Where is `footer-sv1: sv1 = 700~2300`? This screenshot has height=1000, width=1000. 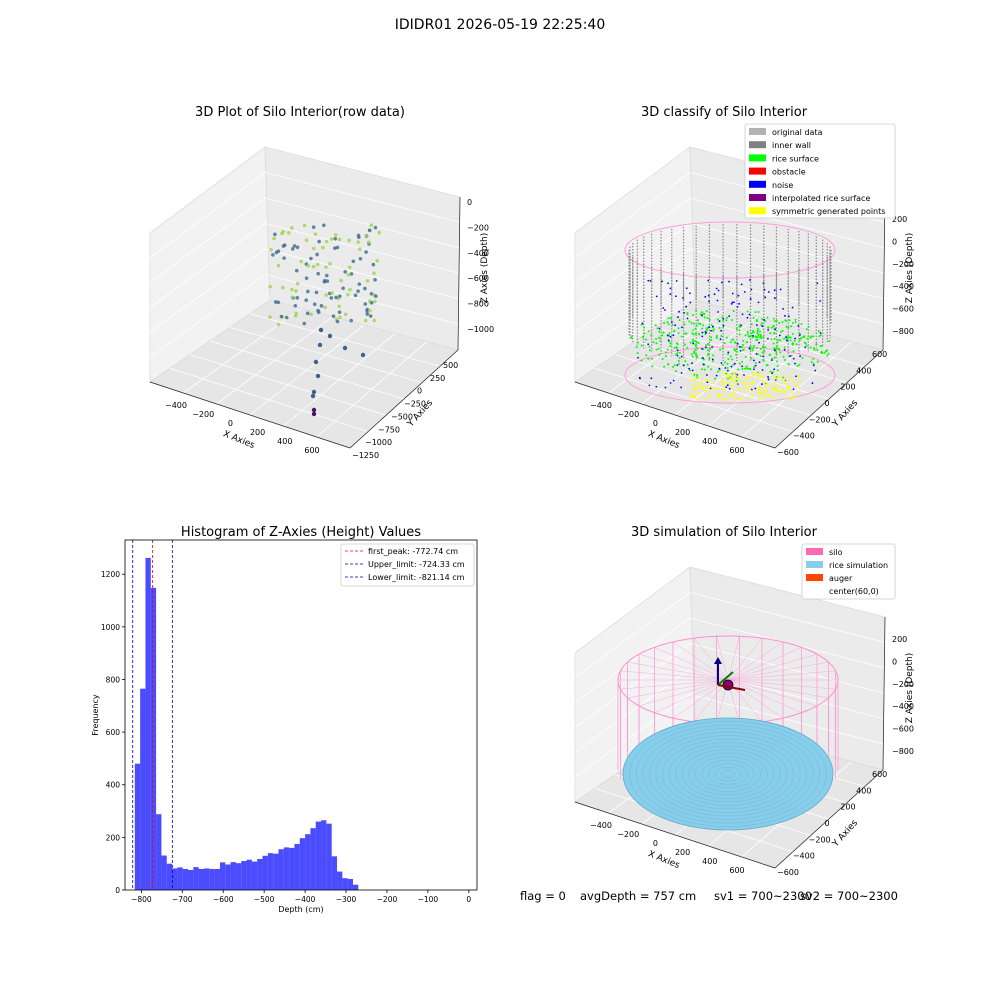 footer-sv1: sv1 = 700~2300 is located at coordinates (763, 896).